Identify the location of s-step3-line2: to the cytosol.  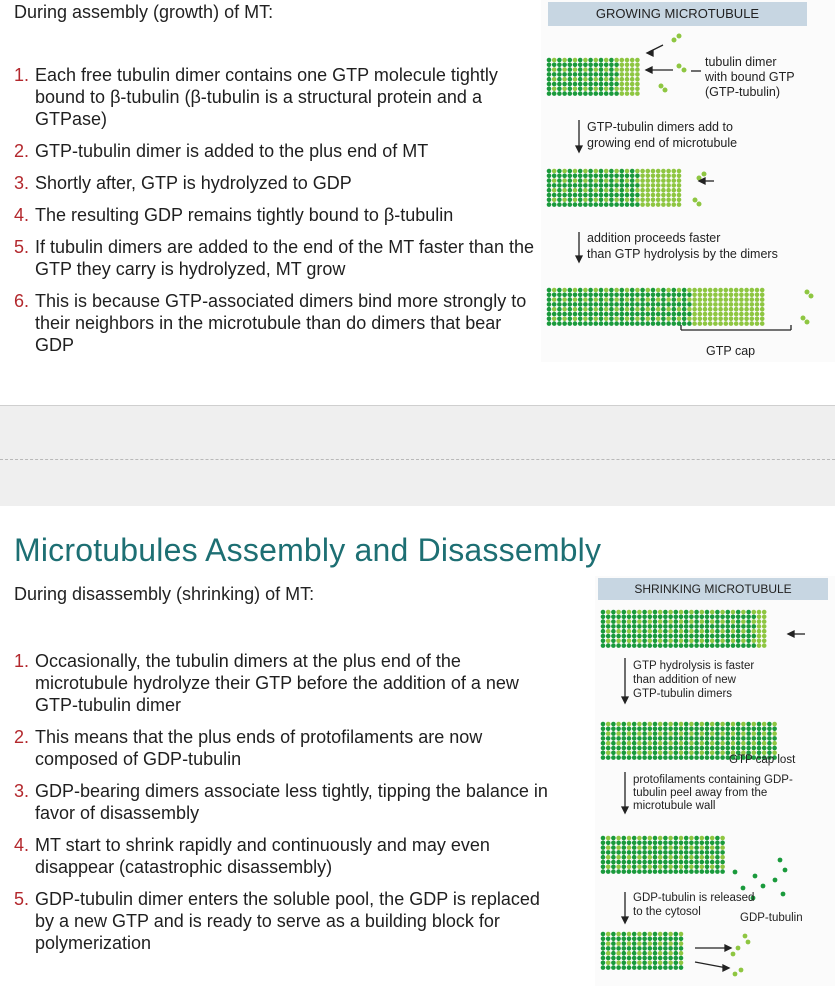
(667, 912).